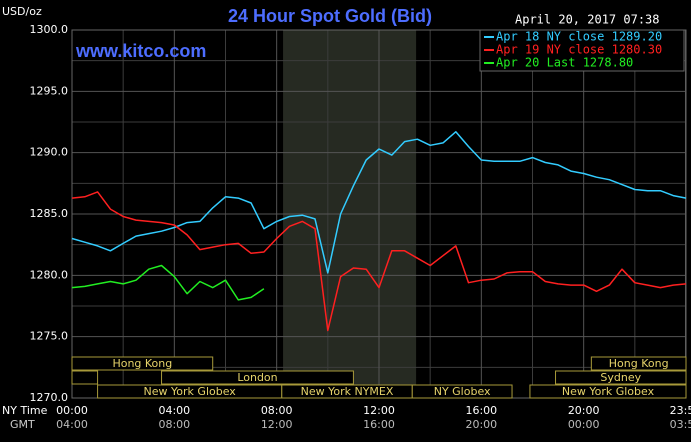  What do you see at coordinates (174, 424) in the screenshot?
I see `x2-tick-label: 08:00` at bounding box center [174, 424].